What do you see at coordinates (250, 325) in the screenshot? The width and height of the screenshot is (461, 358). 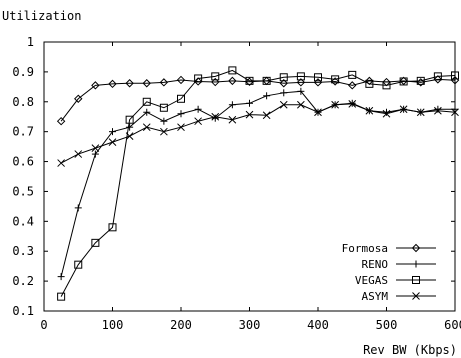 I see `x-tick-label: 300` at bounding box center [250, 325].